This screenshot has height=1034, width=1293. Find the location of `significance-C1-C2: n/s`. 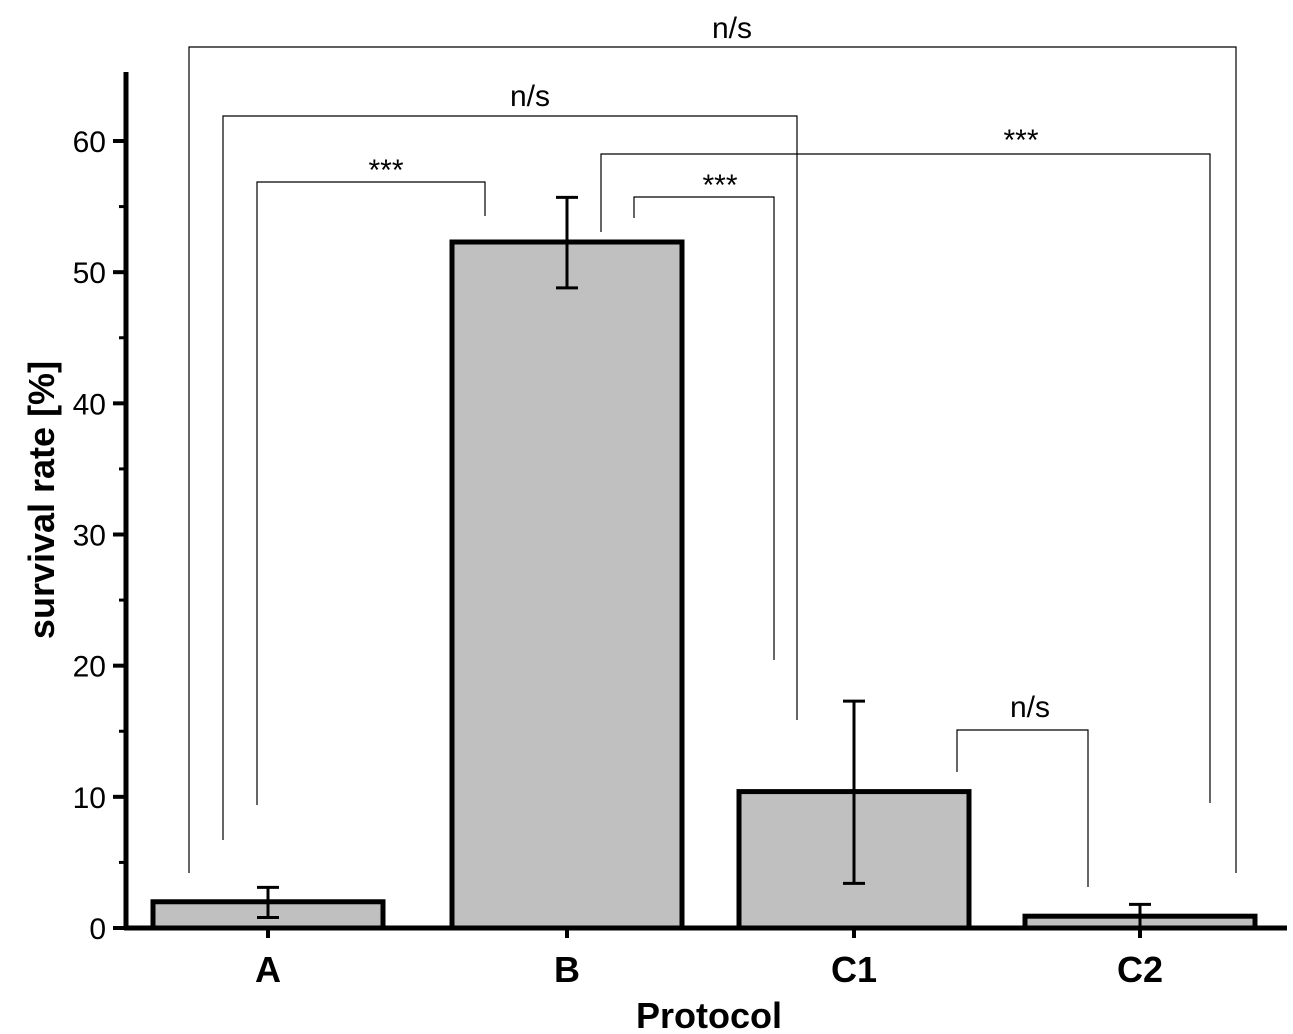

significance-C1-C2: n/s is located at coordinates (1022, 789).